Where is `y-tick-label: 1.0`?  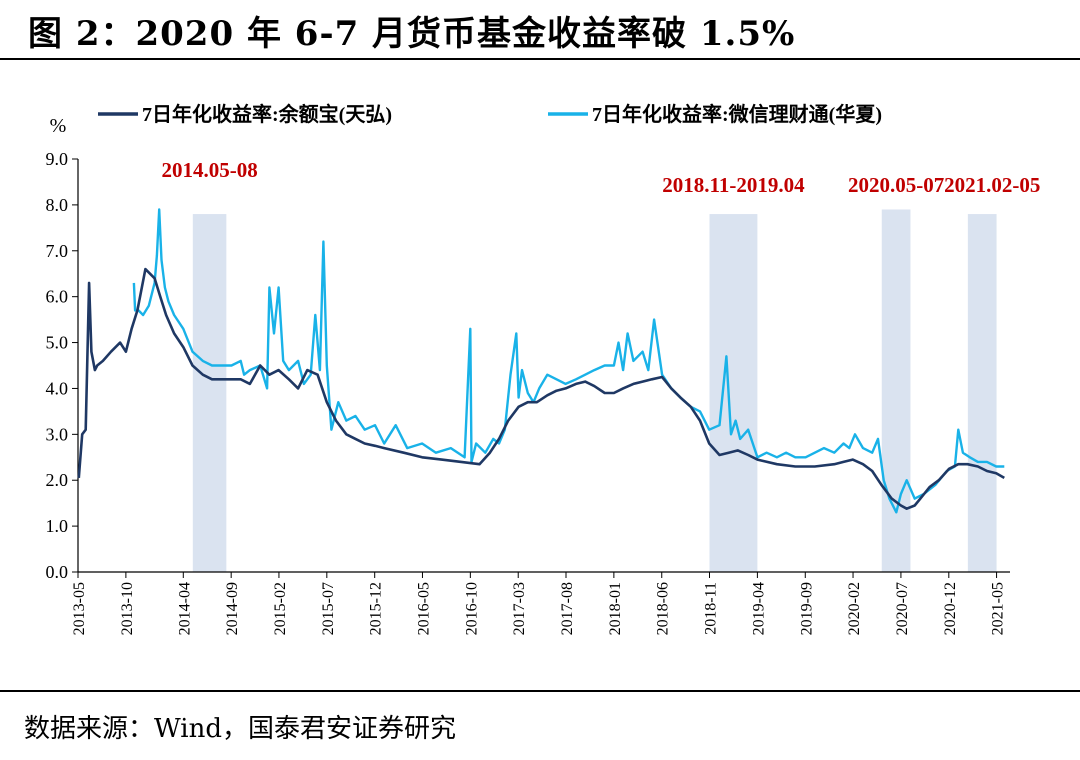 y-tick-label: 1.0 is located at coordinates (57, 526).